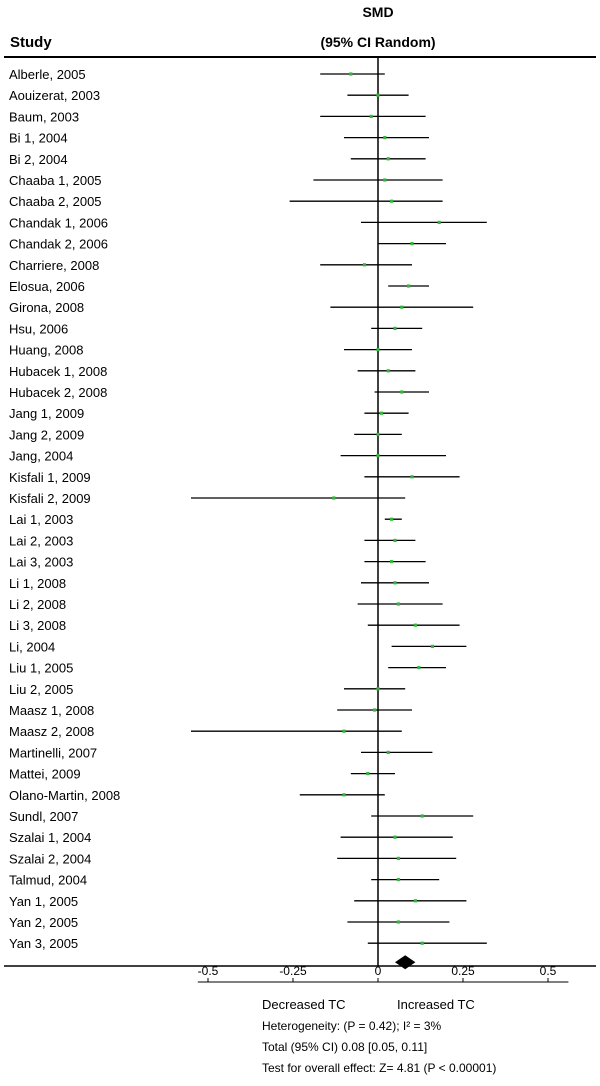 The width and height of the screenshot is (600, 1086). Describe the element at coordinates (209, 95) in the screenshot. I see `study-row: Aouizerat, 2003` at that location.